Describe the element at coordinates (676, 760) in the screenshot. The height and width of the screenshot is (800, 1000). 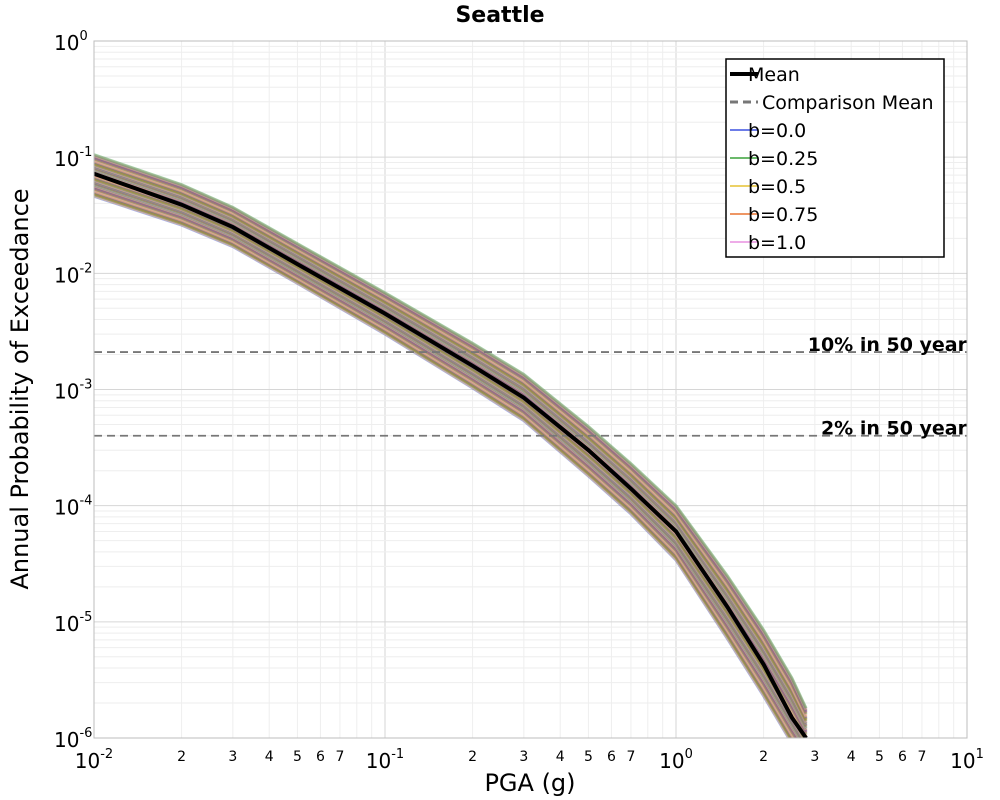
I see `x-tick-label: 10⁰` at that location.